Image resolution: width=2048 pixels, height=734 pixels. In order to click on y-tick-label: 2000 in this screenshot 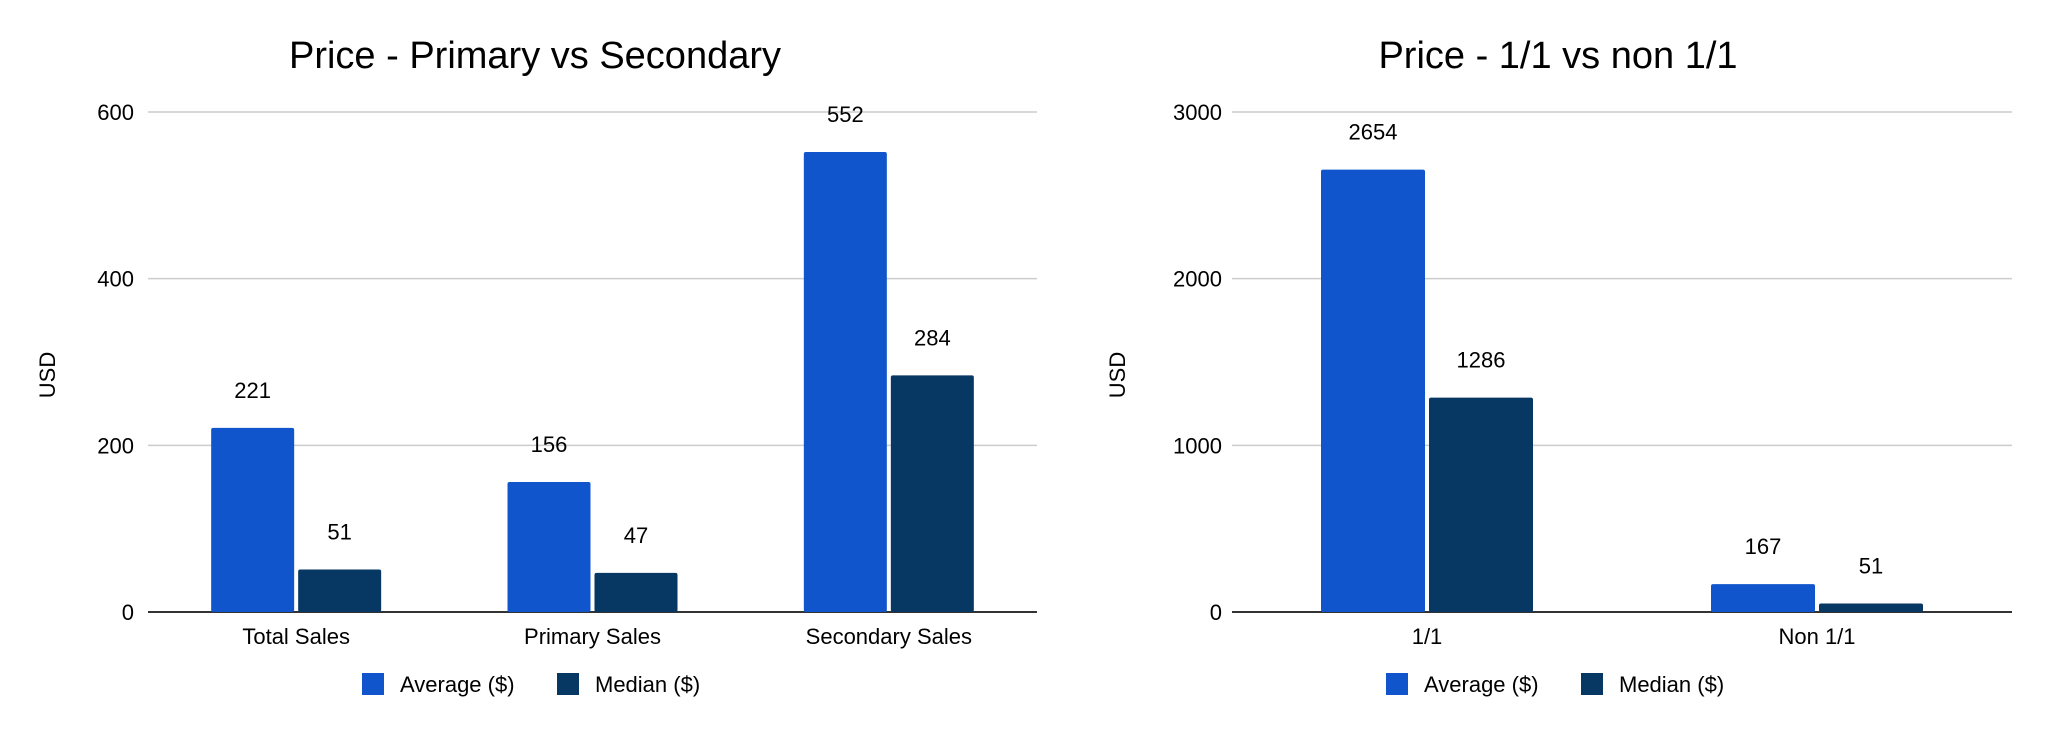, I will do `click(1197, 279)`.